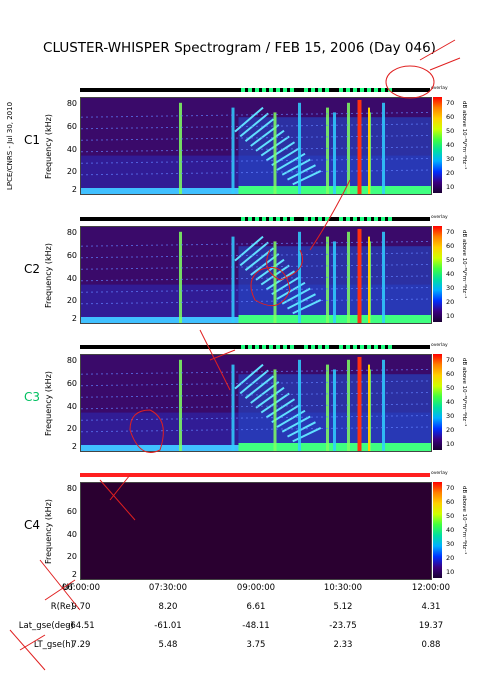 This screenshot has height=678, width=479. I want to click on status-strip-c4, so click(255, 475).